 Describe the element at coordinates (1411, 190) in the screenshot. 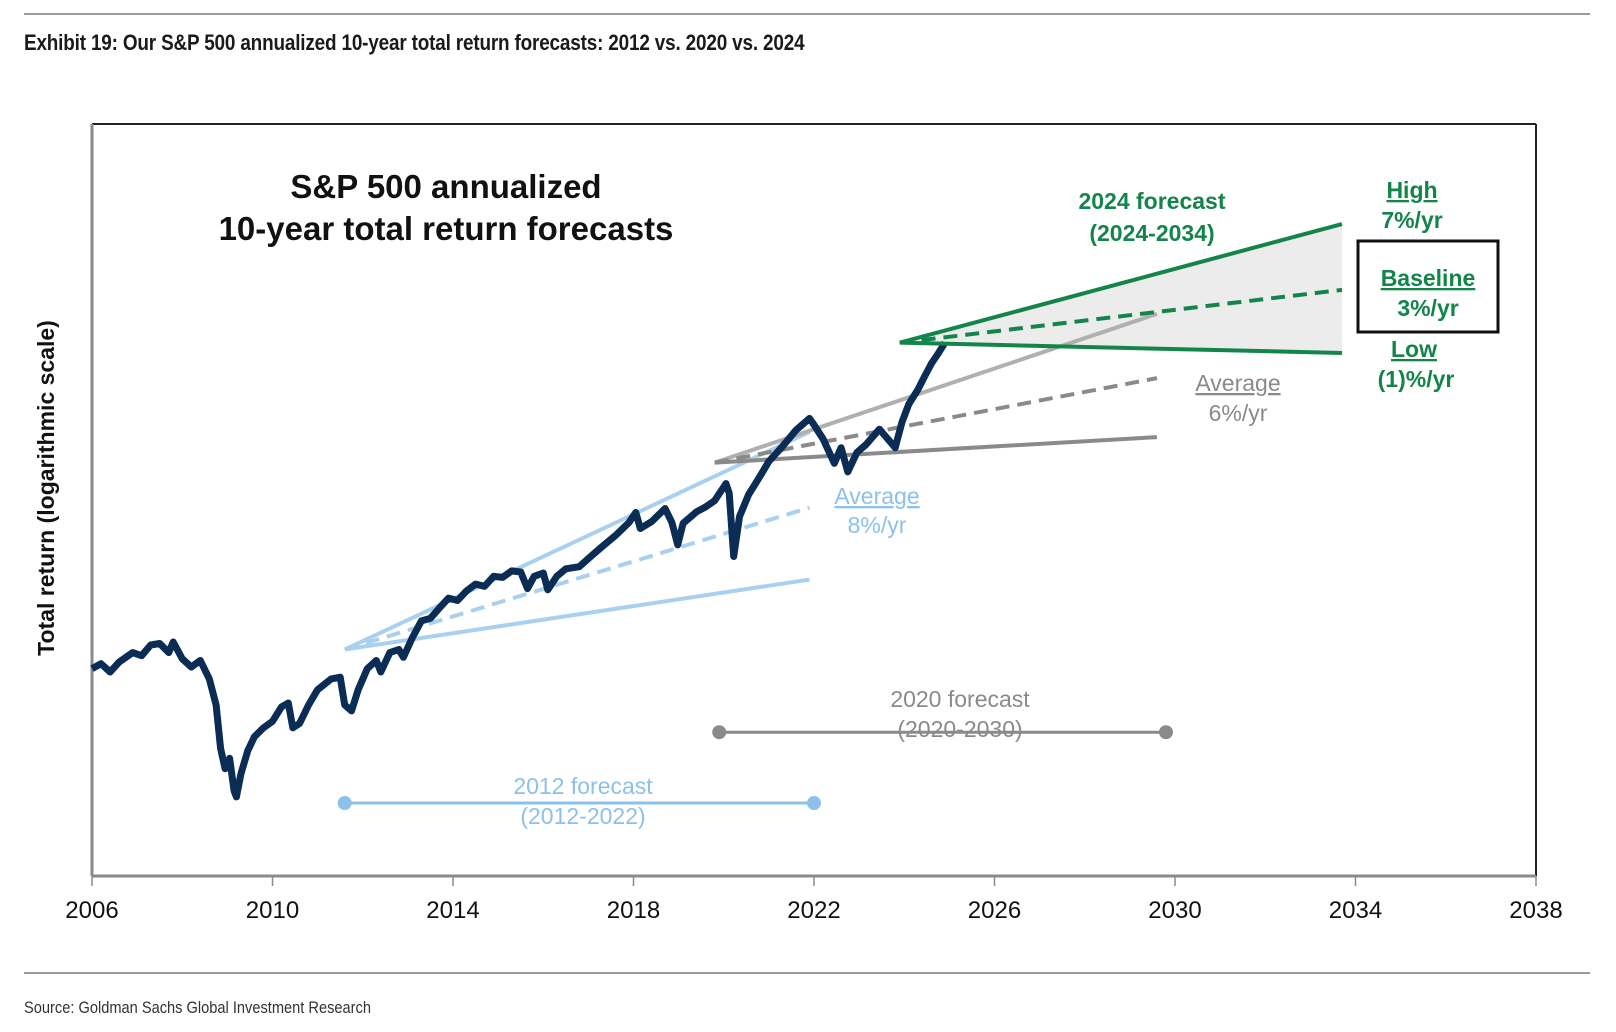

I see `high-label-title: High` at that location.